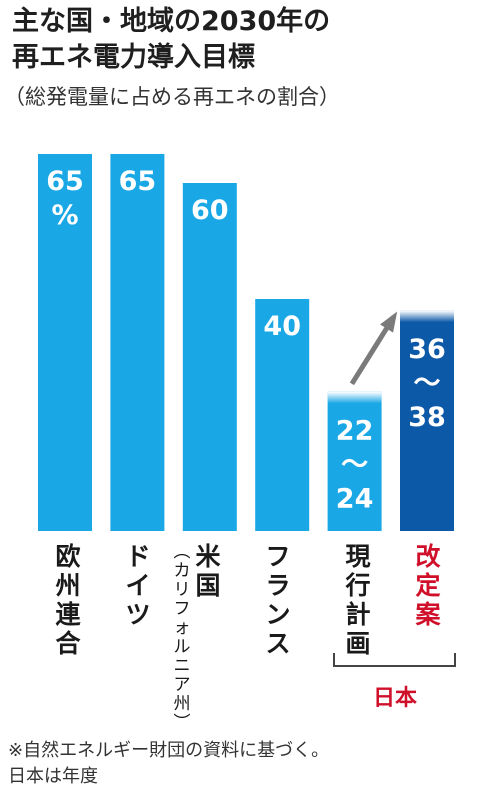 This screenshot has height=800, width=485. I want to click on category-label-eu: 欧州連合, so click(68, 600).